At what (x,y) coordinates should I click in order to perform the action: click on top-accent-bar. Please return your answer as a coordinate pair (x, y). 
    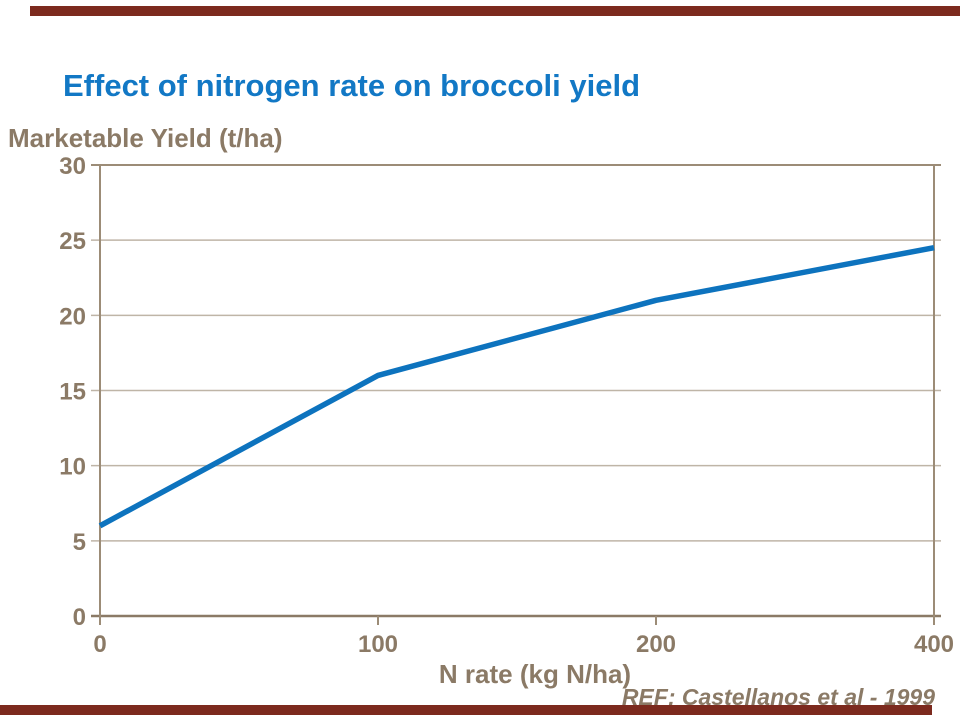
    Looking at the image, I should click on (495, 11).